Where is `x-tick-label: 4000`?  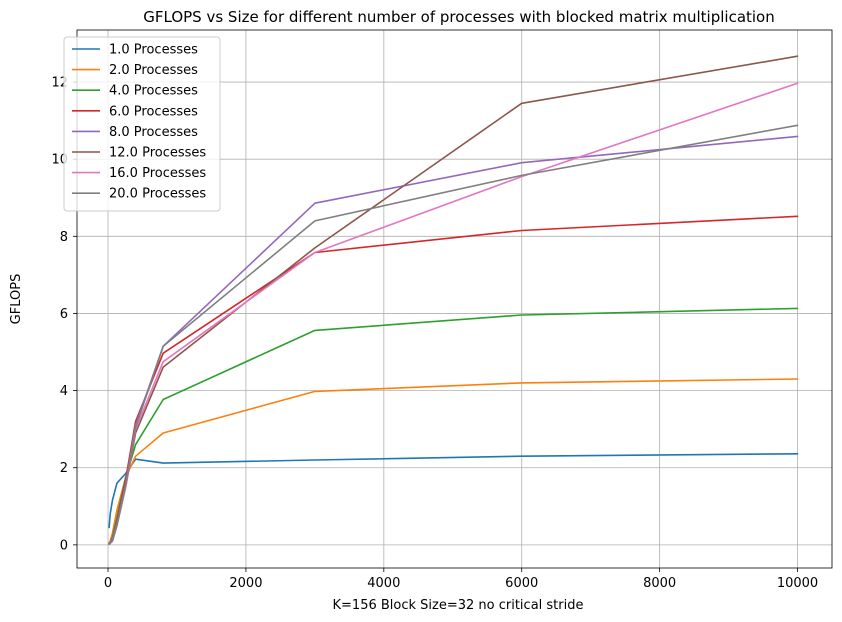
x-tick-label: 4000 is located at coordinates (383, 583).